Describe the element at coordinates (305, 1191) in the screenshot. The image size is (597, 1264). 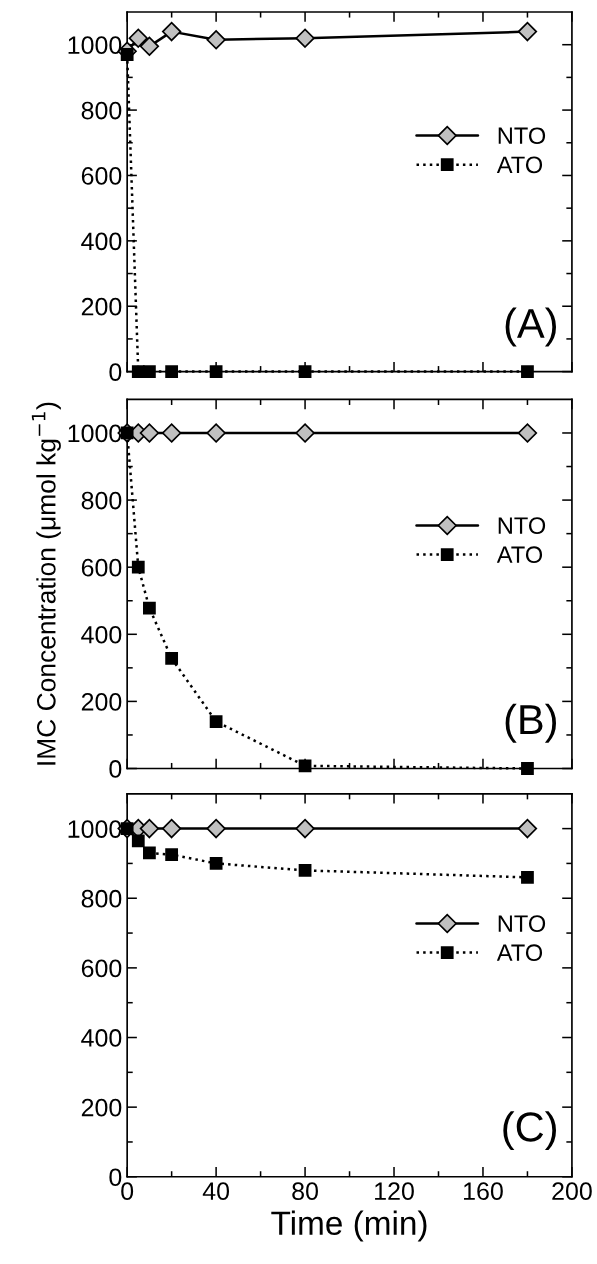
I see `x-tick-label: 80` at that location.